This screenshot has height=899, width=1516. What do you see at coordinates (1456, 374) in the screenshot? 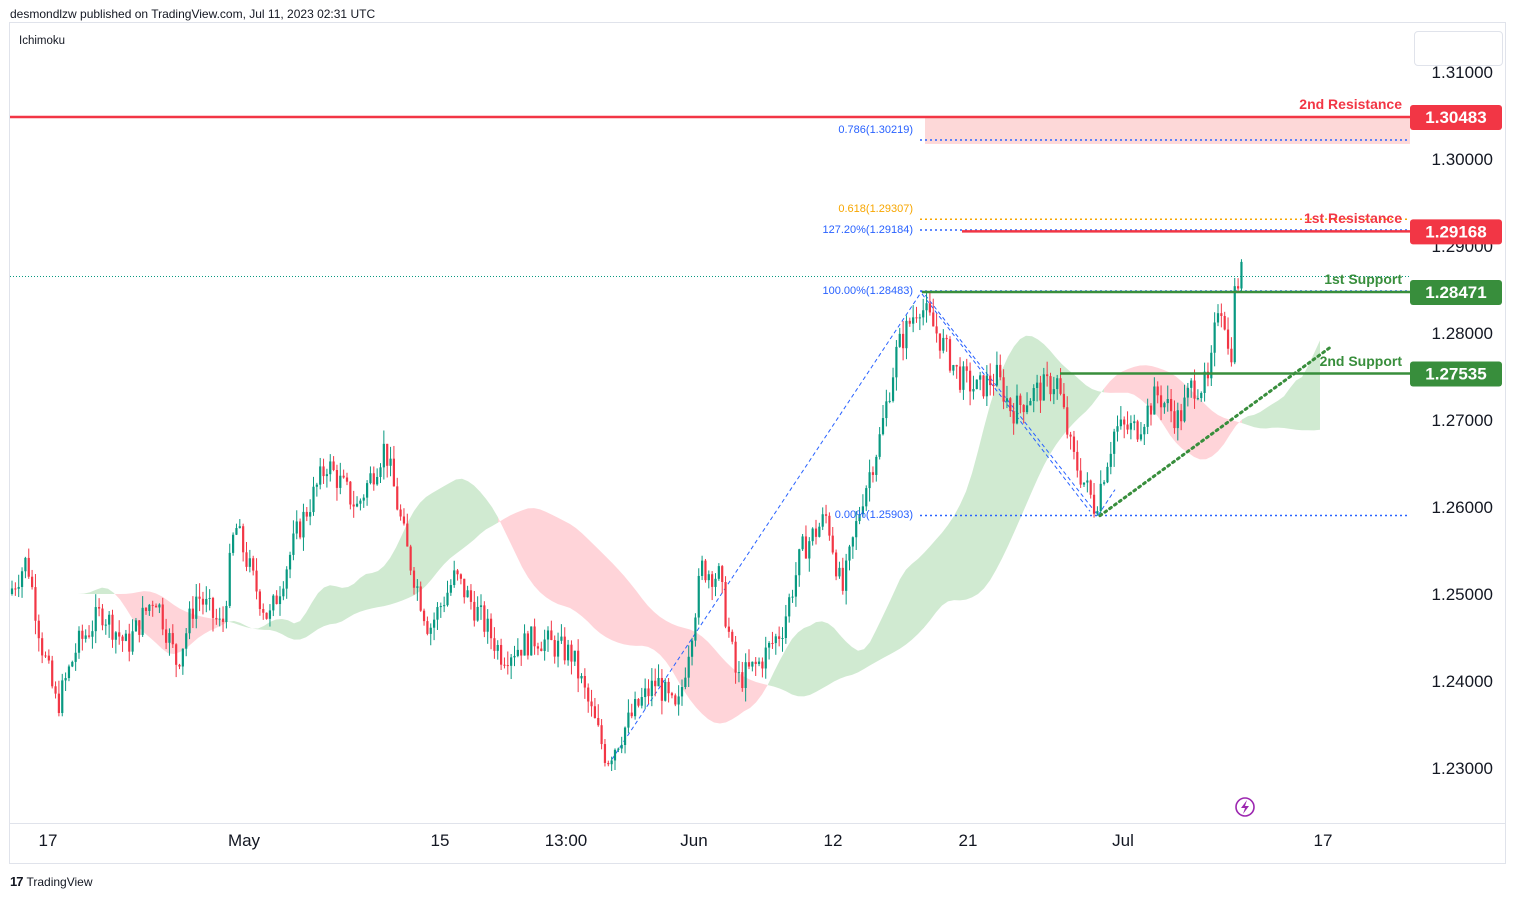
I see `price-tag-bg` at bounding box center [1456, 374].